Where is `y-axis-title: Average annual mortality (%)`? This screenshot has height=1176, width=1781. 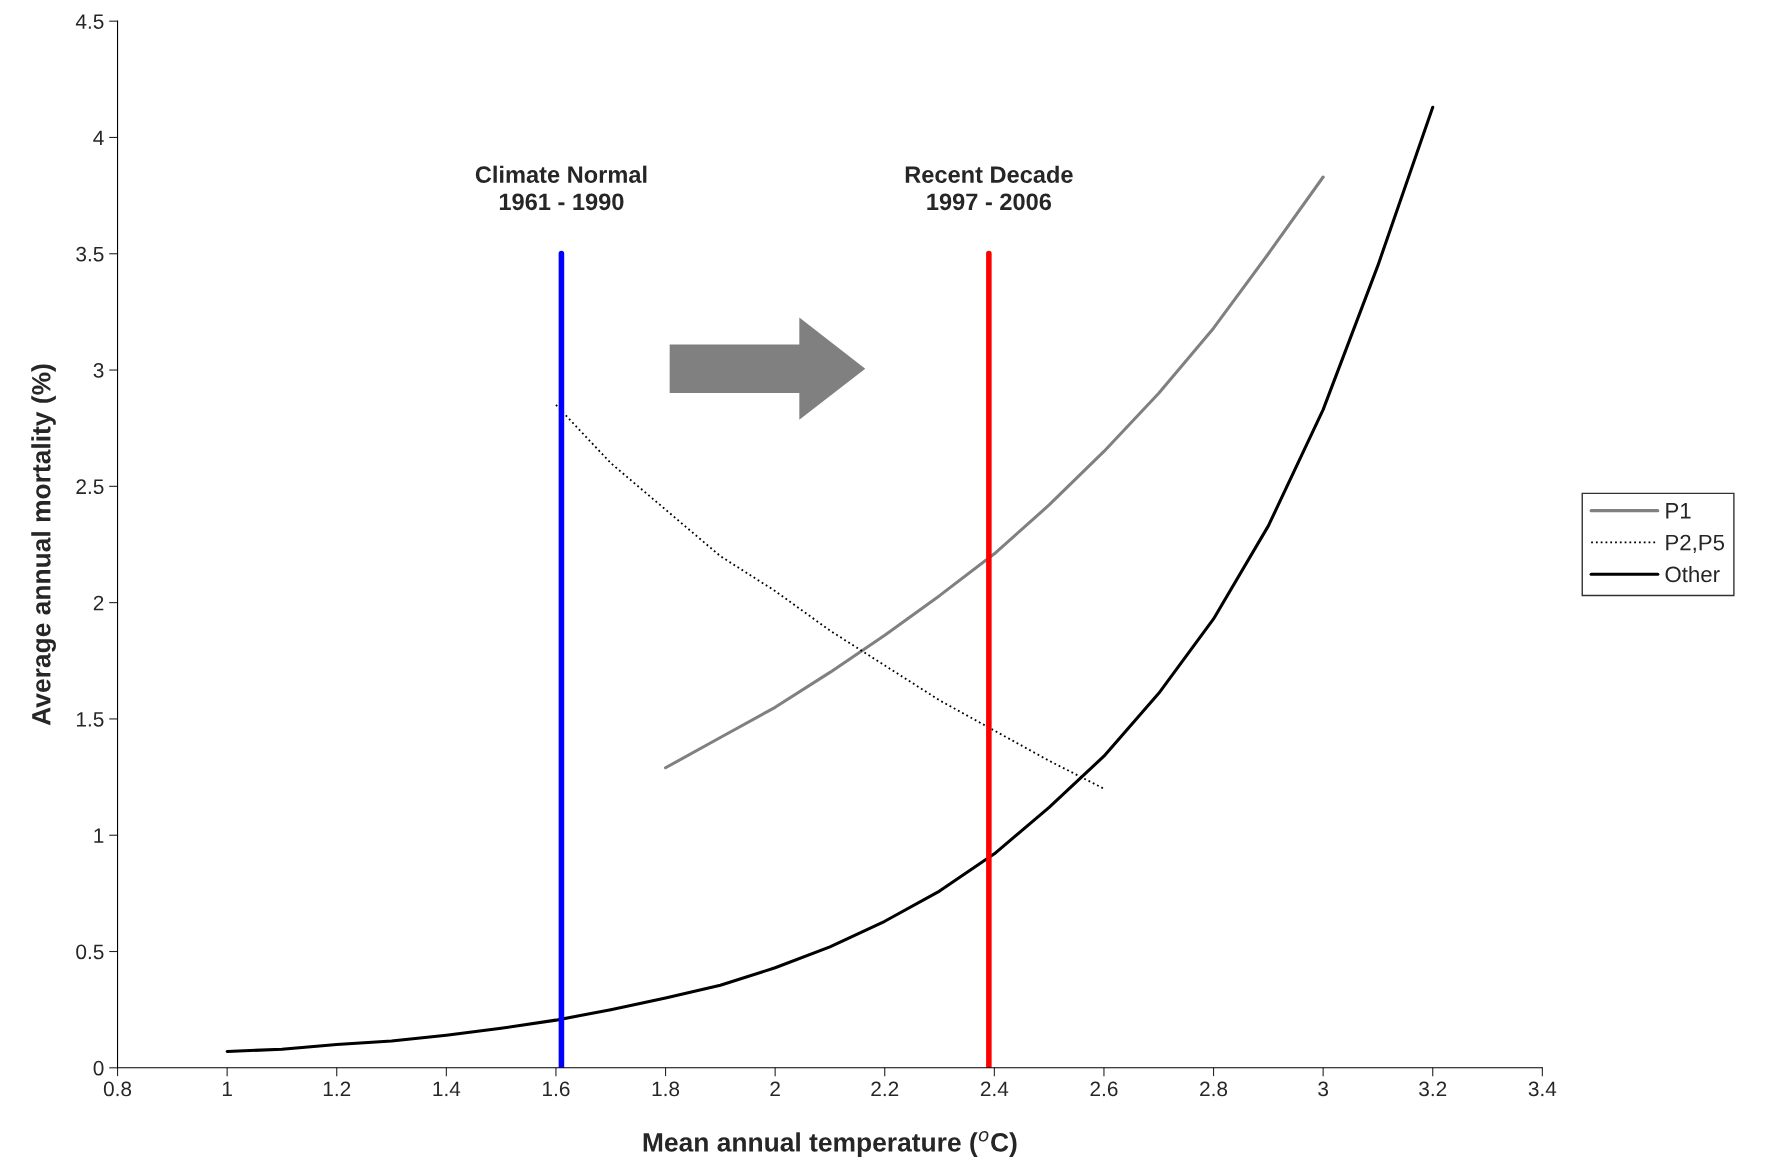 y-axis-title: Average annual mortality (%) is located at coordinates (43, 545).